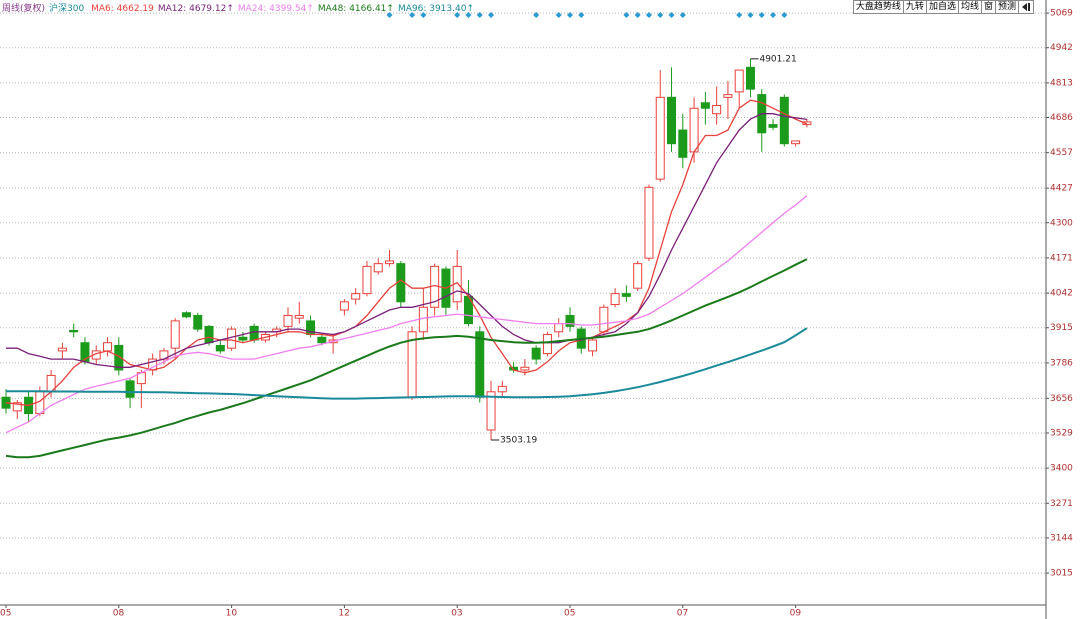 This screenshot has width=1080, height=619. What do you see at coordinates (343, 614) in the screenshot?
I see `x-tick-label: 12` at bounding box center [343, 614].